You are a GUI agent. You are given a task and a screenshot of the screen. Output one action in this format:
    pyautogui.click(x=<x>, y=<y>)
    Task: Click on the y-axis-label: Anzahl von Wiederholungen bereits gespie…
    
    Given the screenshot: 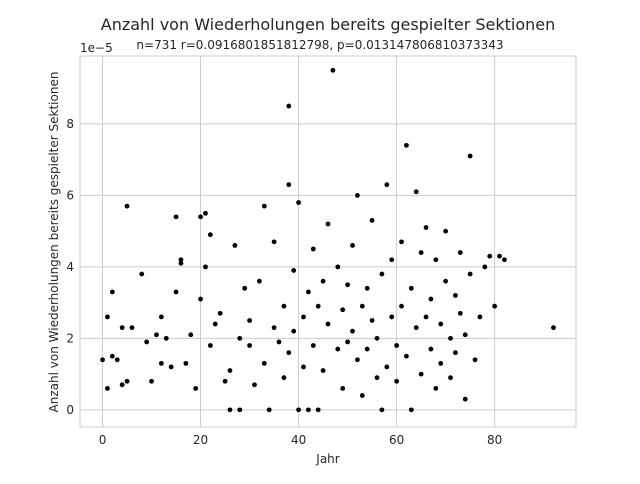 What is the action you would take?
    pyautogui.click(x=54, y=242)
    